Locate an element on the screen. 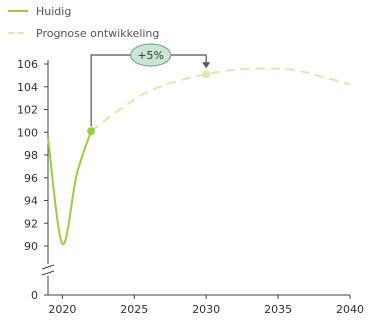  y-tick-label: 104 is located at coordinates (27, 87).